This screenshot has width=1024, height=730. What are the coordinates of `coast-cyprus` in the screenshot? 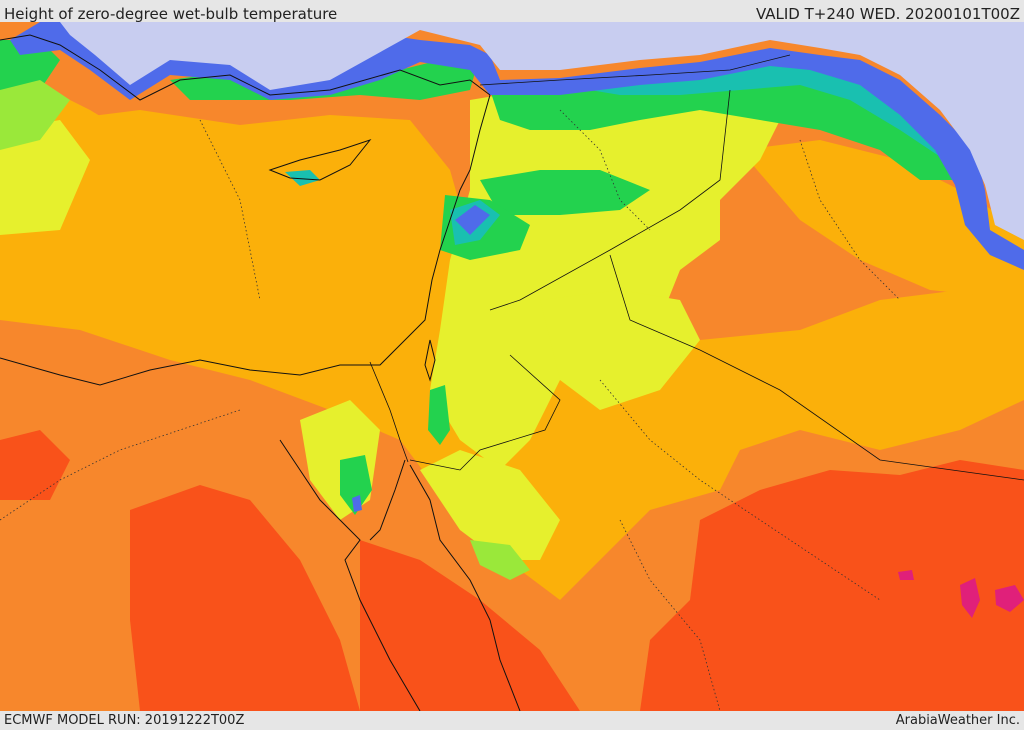 It's located at (320, 159).